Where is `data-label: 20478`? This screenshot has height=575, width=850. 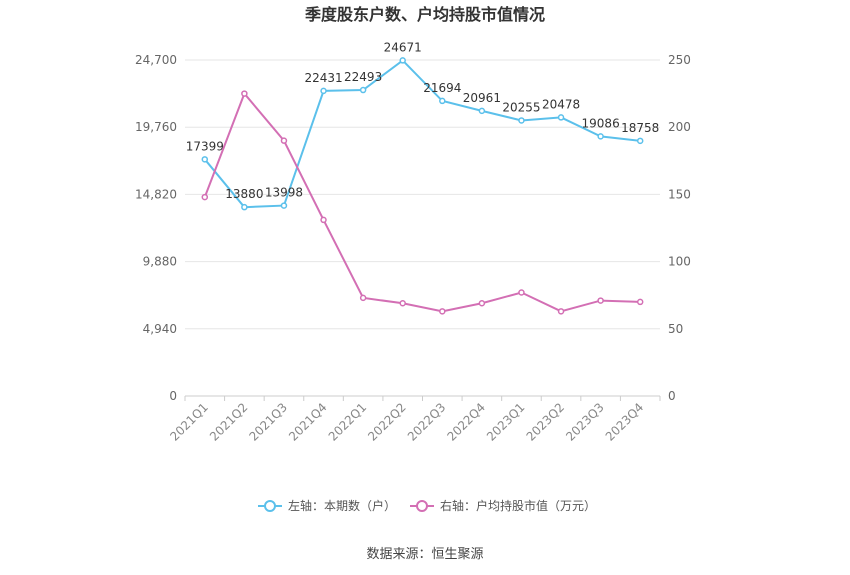 data-label: 20478 is located at coordinates (561, 104).